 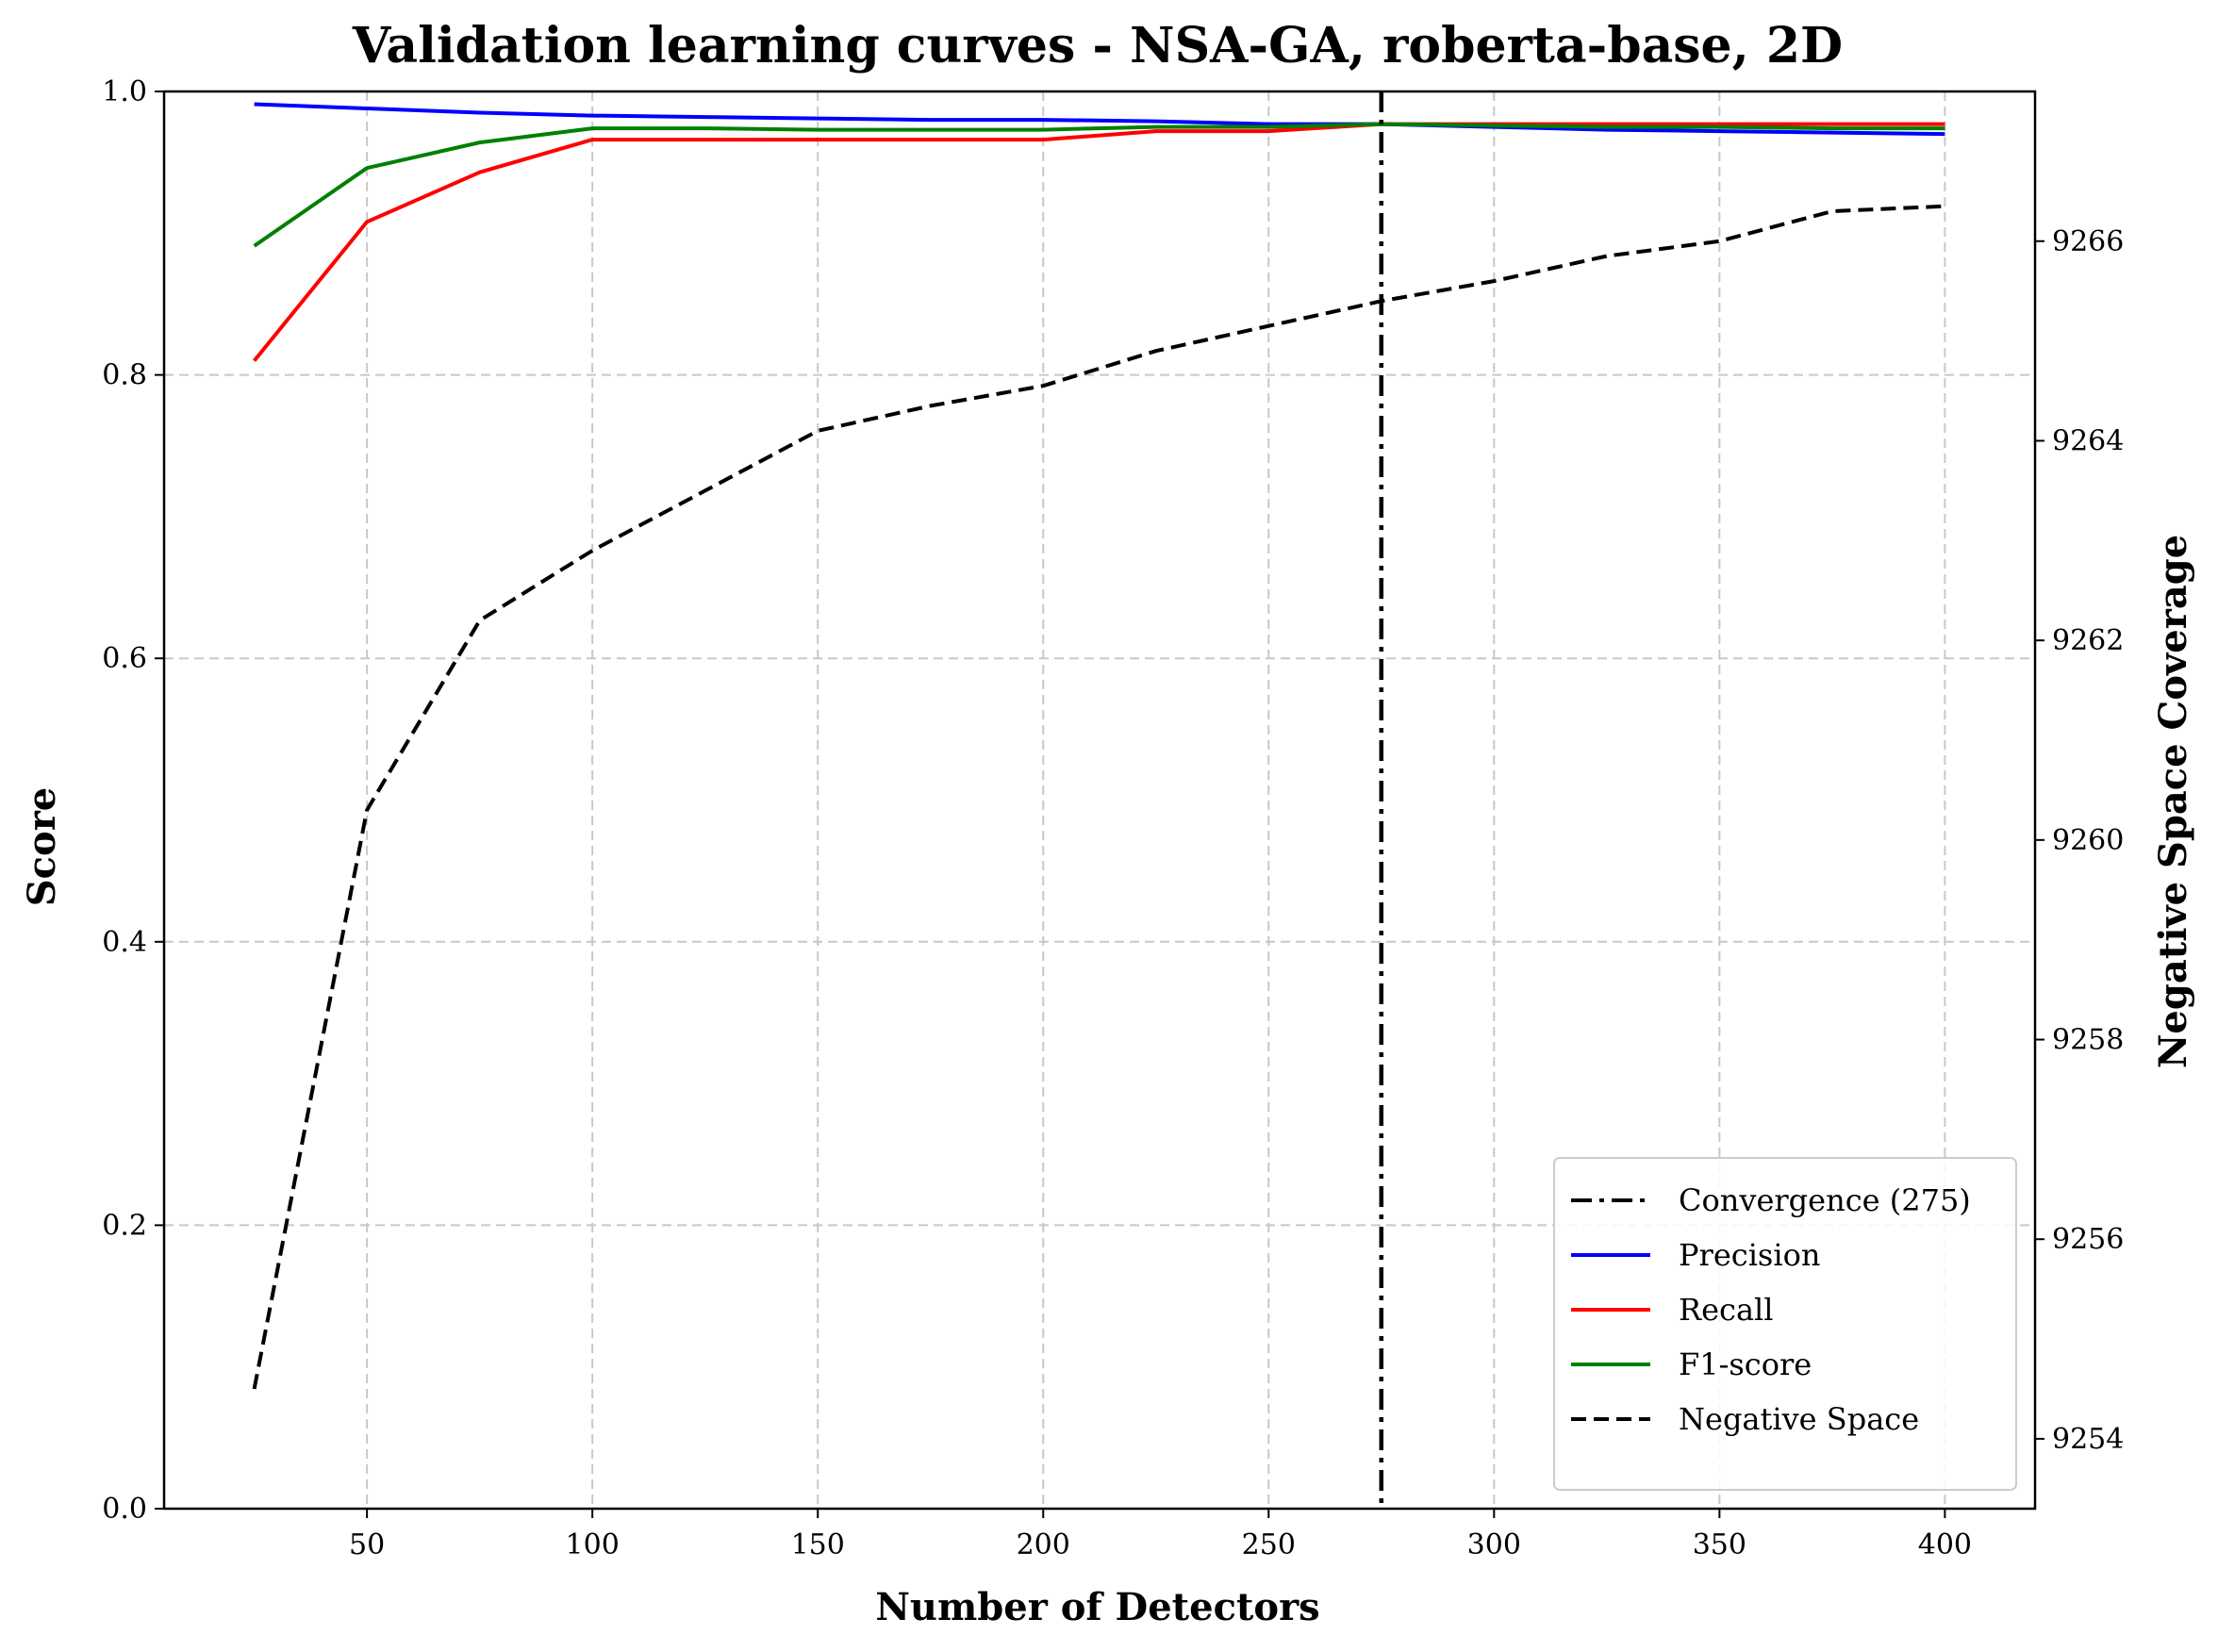 What do you see at coordinates (2088, 1040) in the screenshot?
I see `y2-tick-label: 9258` at bounding box center [2088, 1040].